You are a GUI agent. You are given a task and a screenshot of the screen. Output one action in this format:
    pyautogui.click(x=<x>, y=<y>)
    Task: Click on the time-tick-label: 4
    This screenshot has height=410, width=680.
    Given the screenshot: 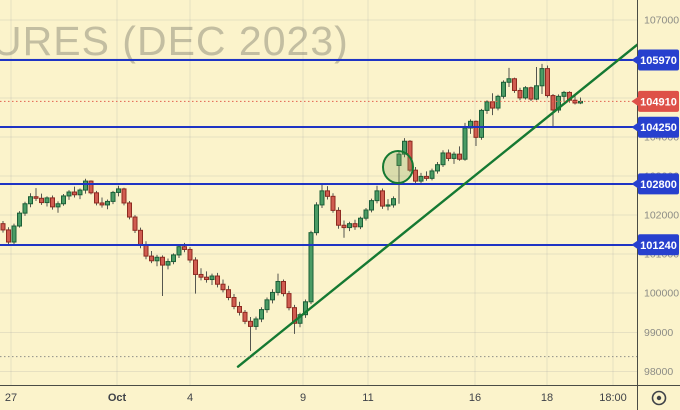 What is the action you would take?
    pyautogui.click(x=190, y=398)
    